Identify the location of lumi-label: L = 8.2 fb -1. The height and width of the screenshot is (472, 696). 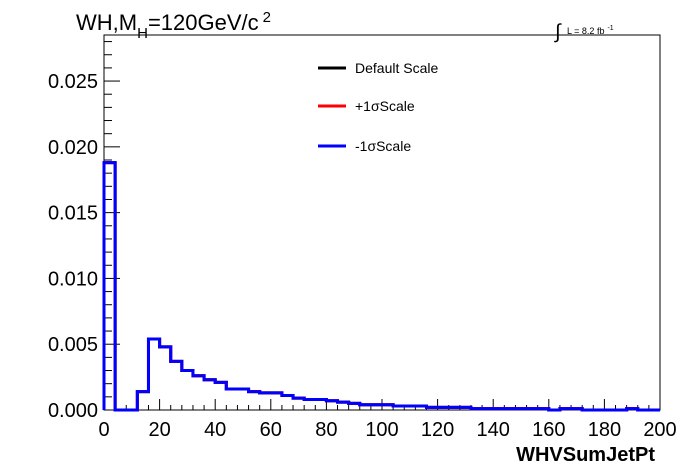
(590, 30).